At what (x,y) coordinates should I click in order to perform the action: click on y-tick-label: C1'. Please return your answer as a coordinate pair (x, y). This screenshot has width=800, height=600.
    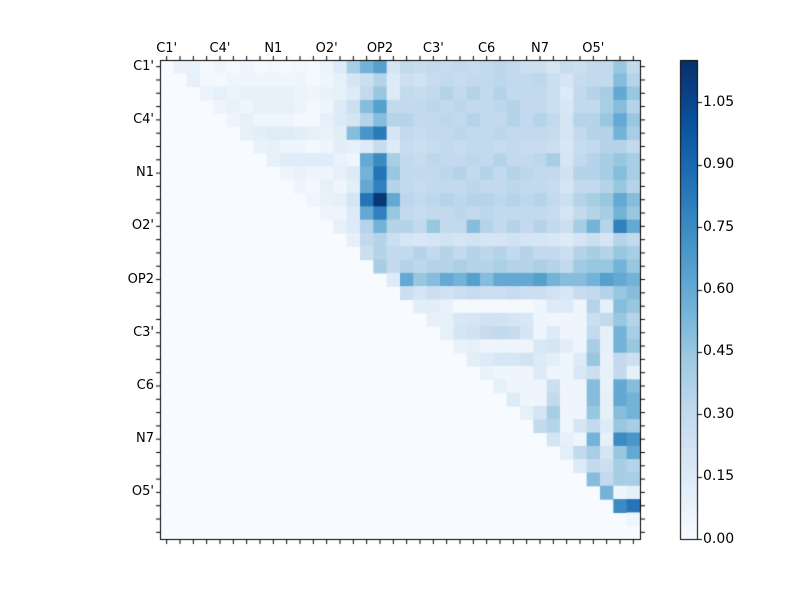
    Looking at the image, I should click on (143, 66).